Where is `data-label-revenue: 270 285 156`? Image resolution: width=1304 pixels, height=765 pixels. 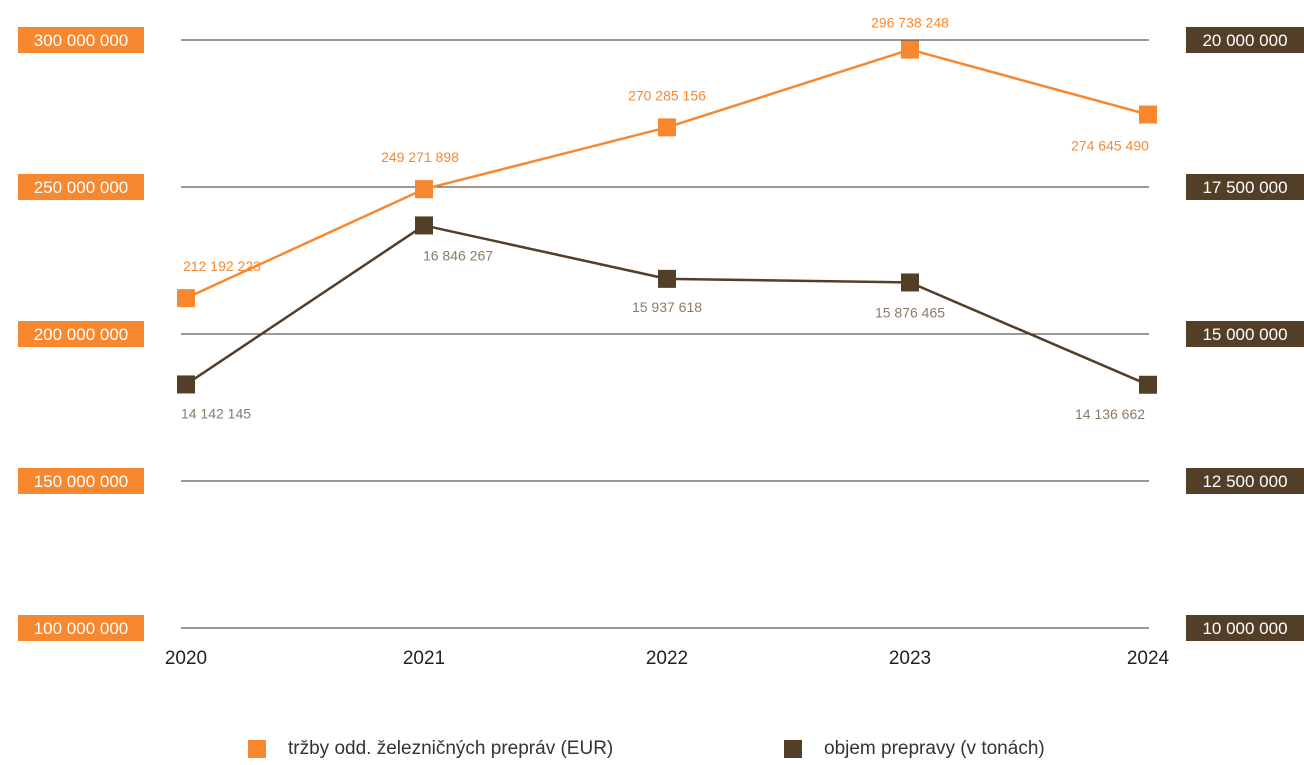 data-label-revenue: 270 285 156 is located at coordinates (667, 95).